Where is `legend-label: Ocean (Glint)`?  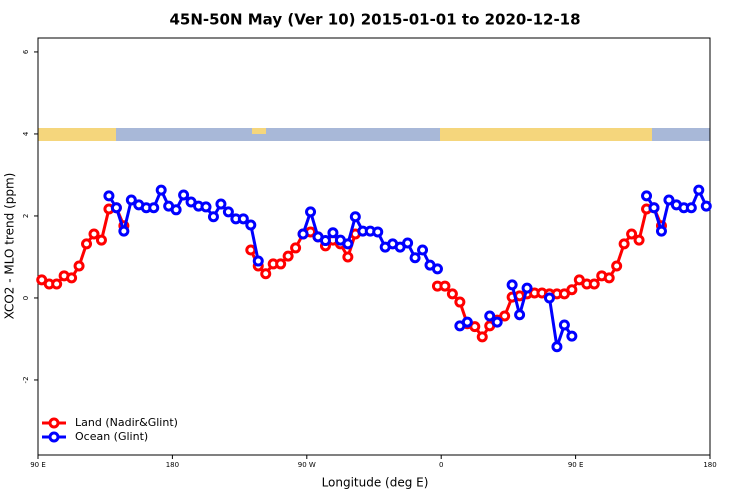
legend-label: Ocean (Glint) is located at coordinates (111, 436).